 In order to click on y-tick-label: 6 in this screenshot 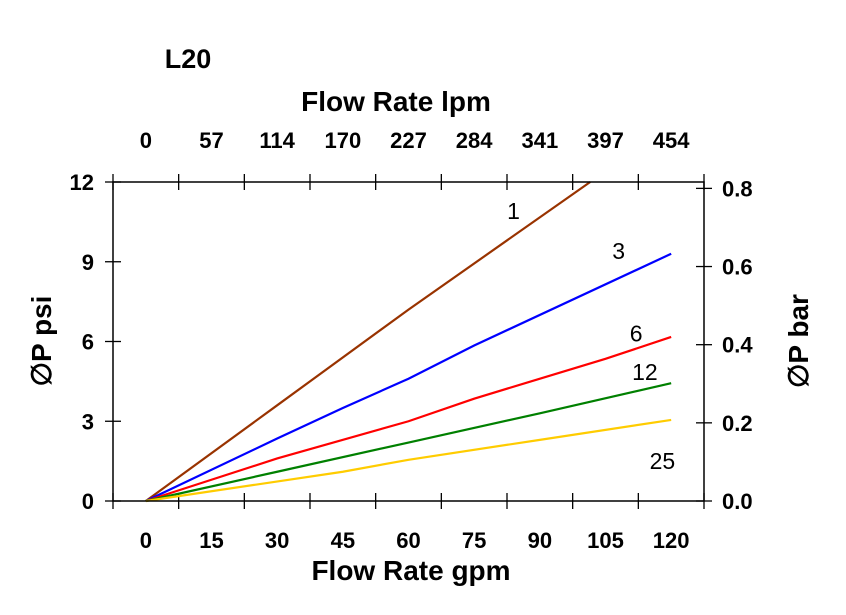, I will do `click(88, 342)`.